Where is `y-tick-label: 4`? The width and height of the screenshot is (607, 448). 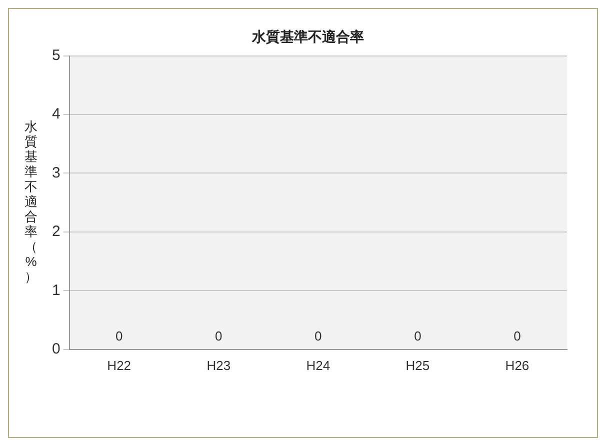 y-tick-label: 4 is located at coordinates (56, 114).